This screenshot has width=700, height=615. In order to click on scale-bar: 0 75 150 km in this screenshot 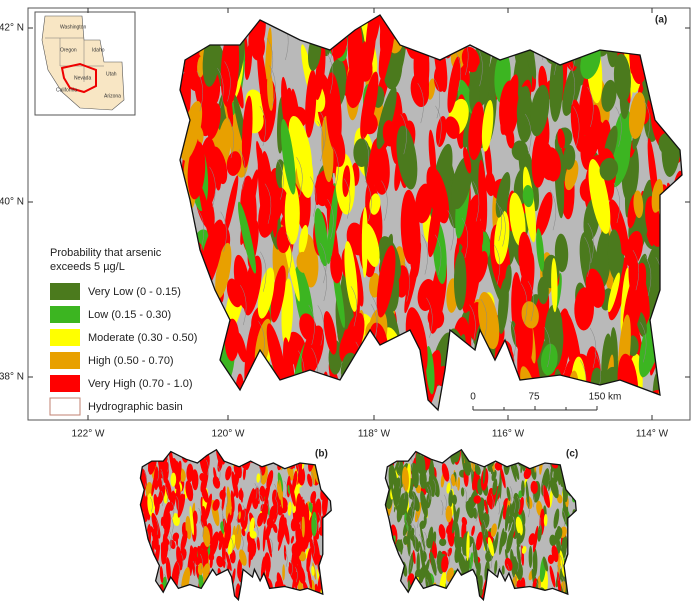, I will do `click(545, 401)`.